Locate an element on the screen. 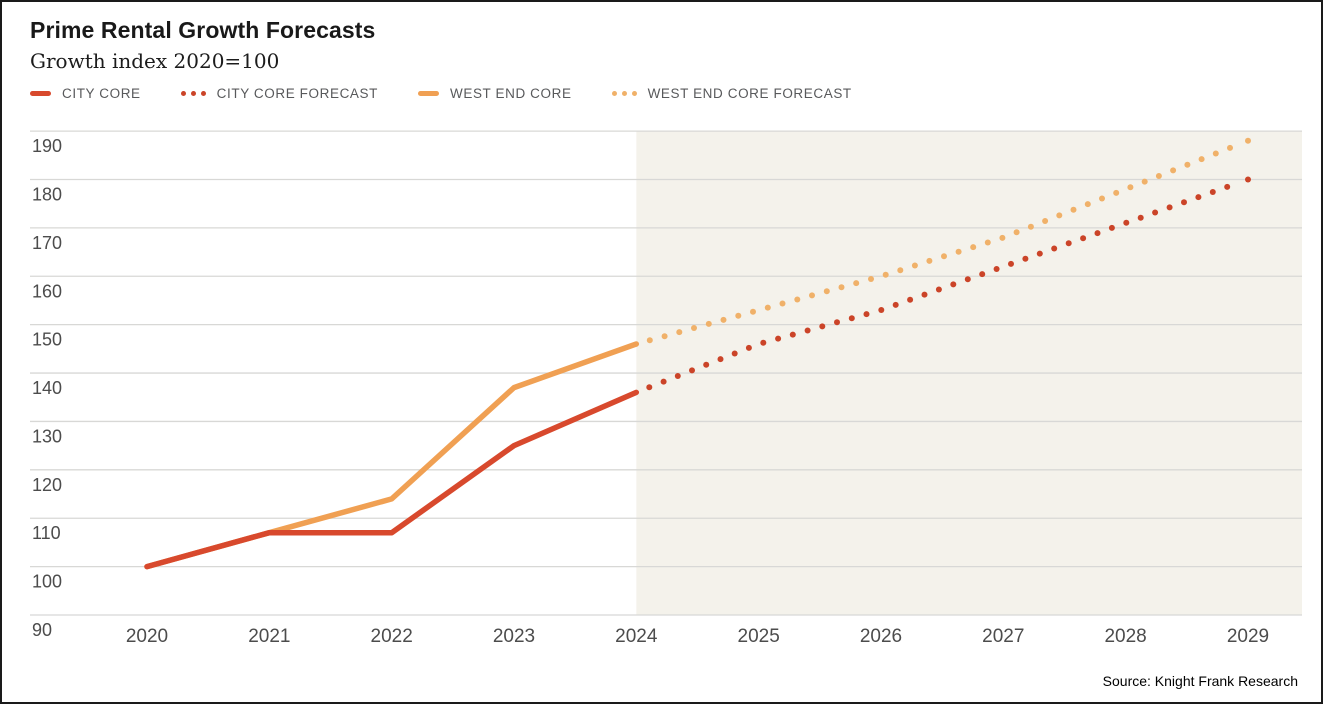  legend-label: WEST END CORE is located at coordinates (511, 93).